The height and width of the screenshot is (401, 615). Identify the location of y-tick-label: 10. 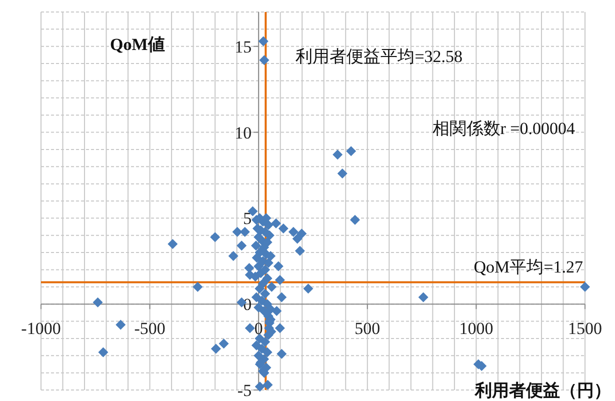
(243, 132).